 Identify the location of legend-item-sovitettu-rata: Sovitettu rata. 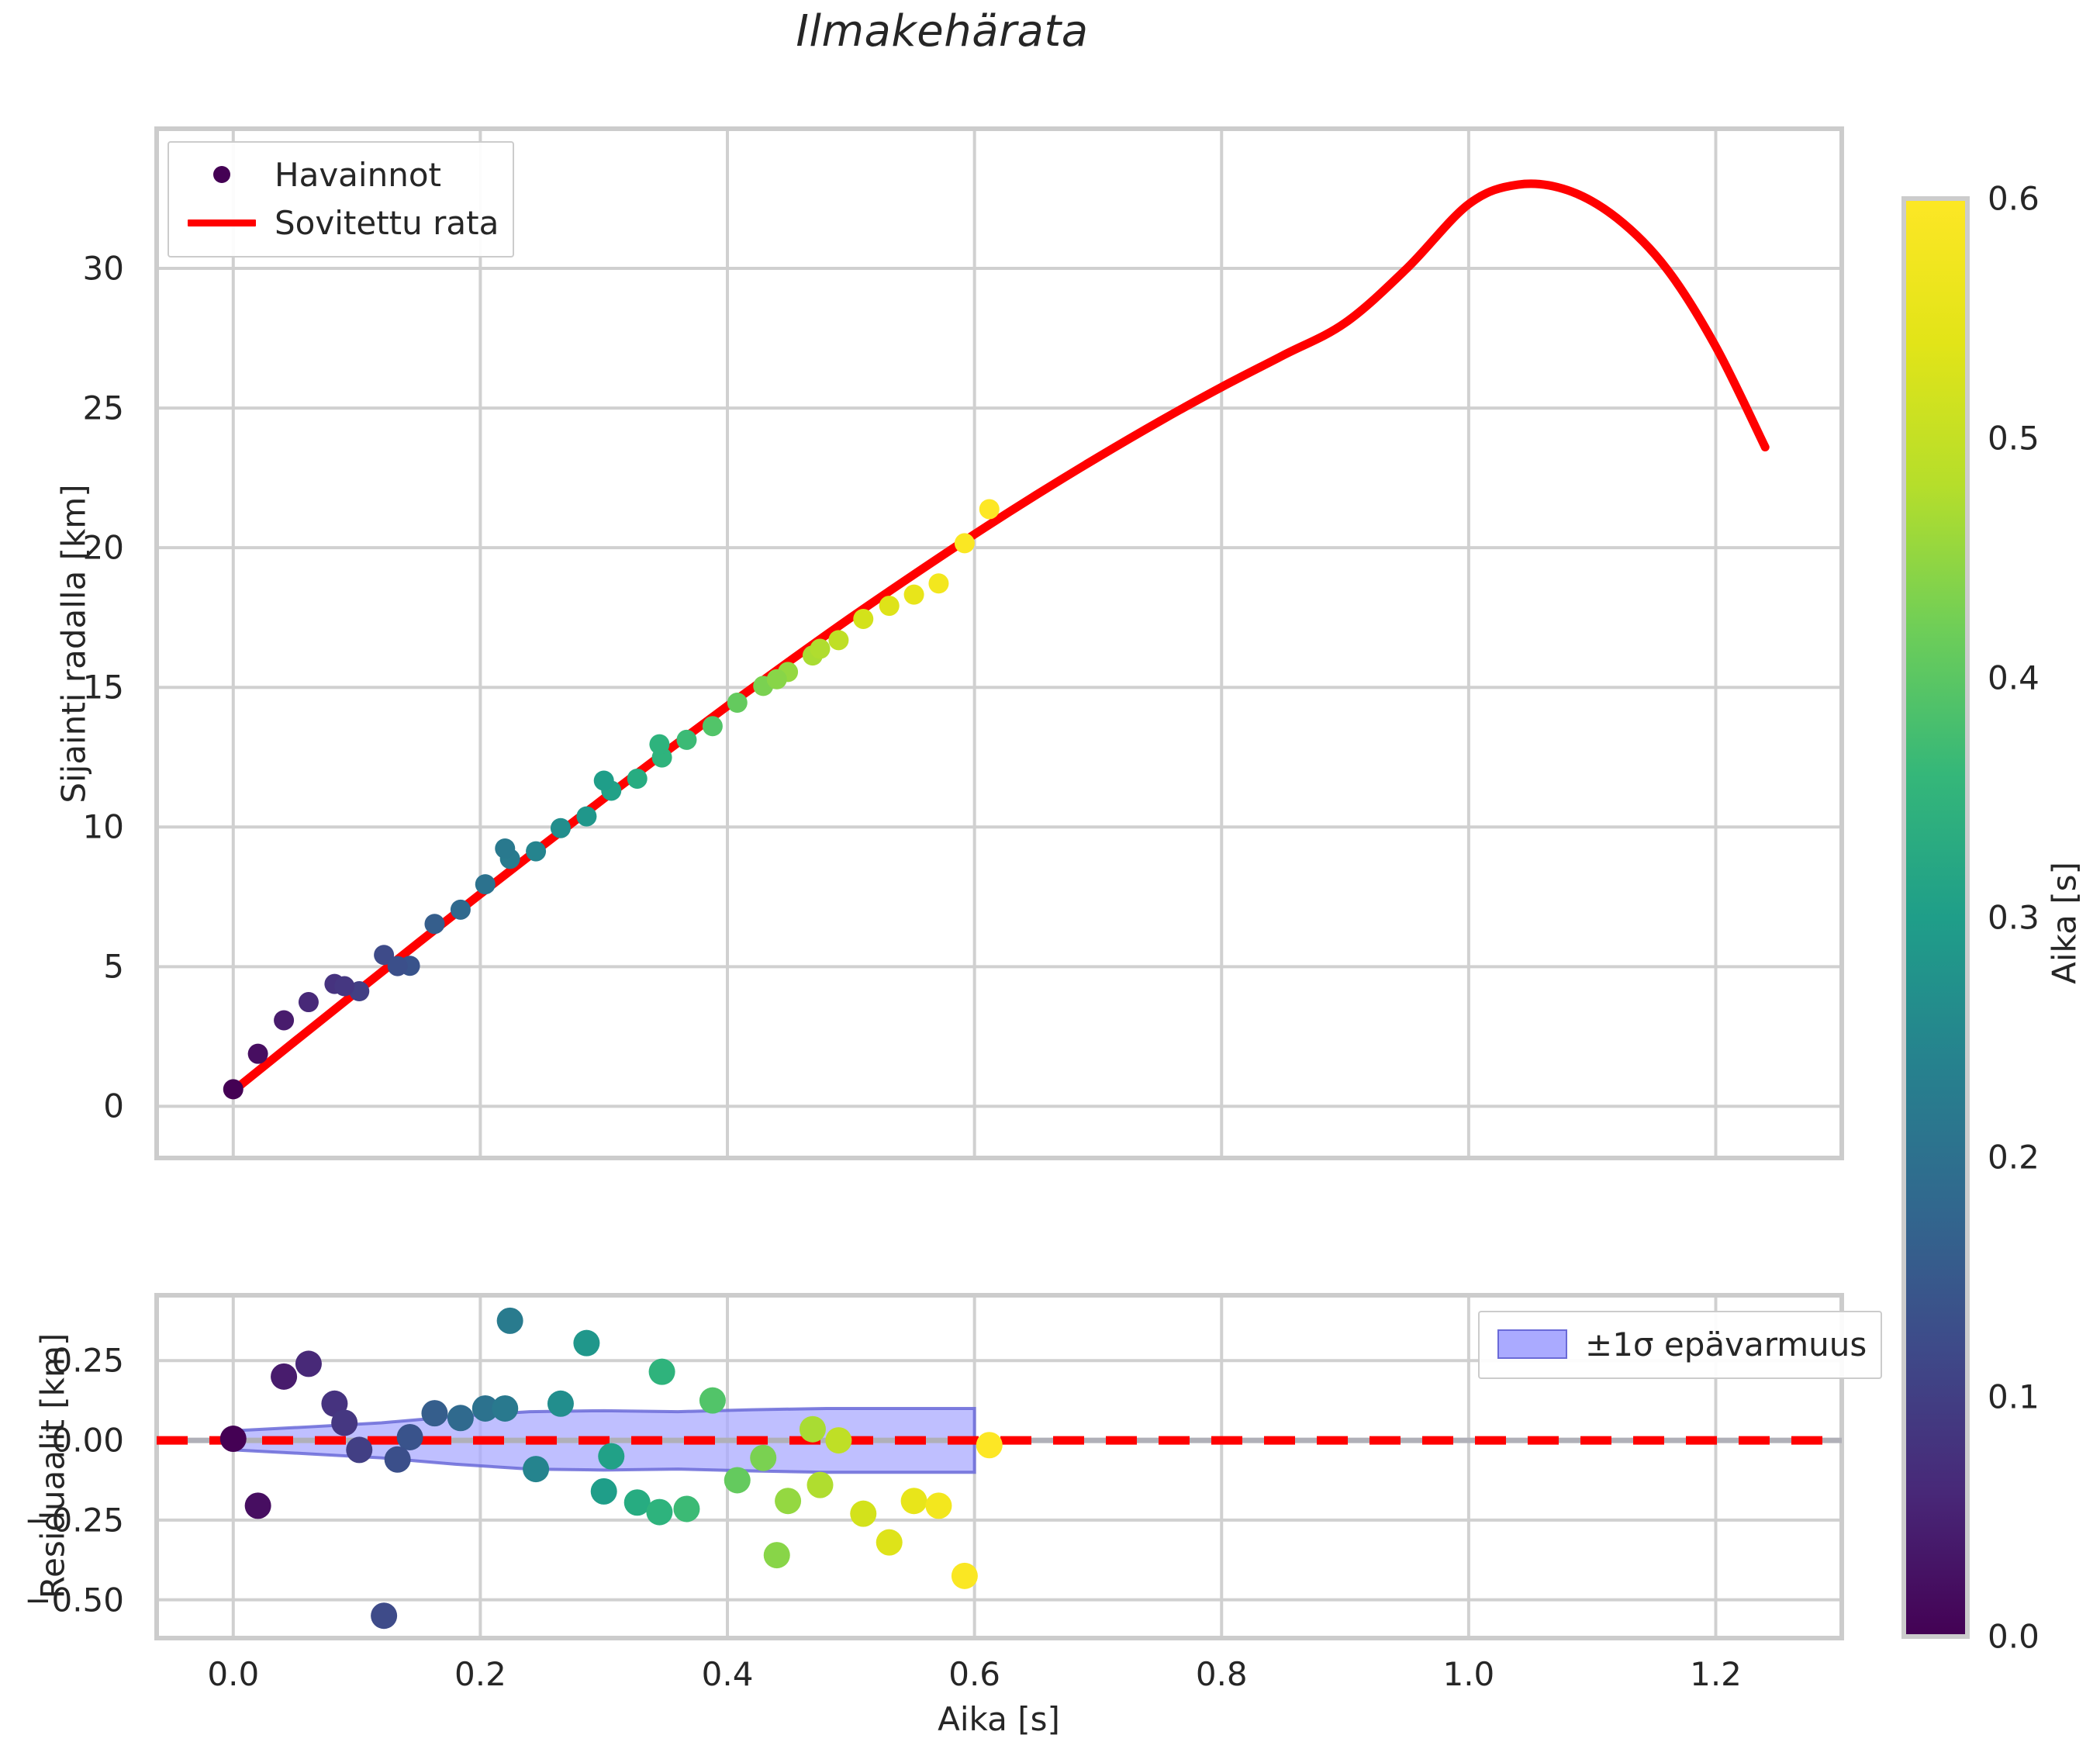
(339, 223).